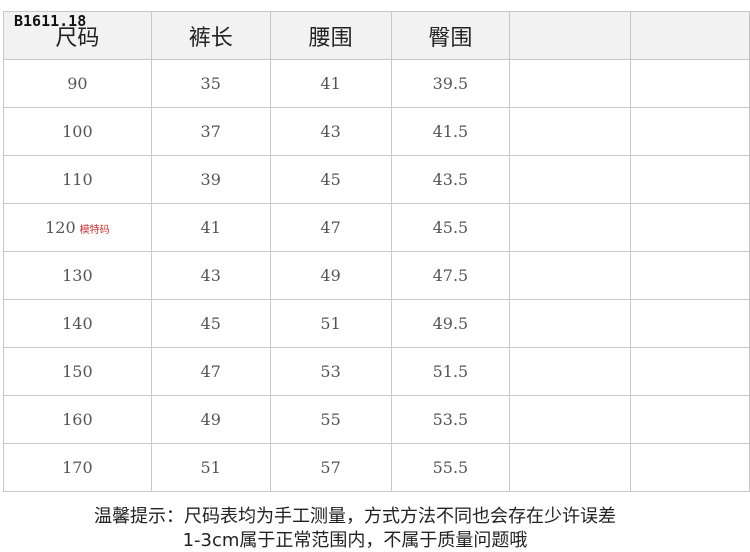  What do you see at coordinates (450, 131) in the screenshot?
I see `cell-hip: 41.5` at bounding box center [450, 131].